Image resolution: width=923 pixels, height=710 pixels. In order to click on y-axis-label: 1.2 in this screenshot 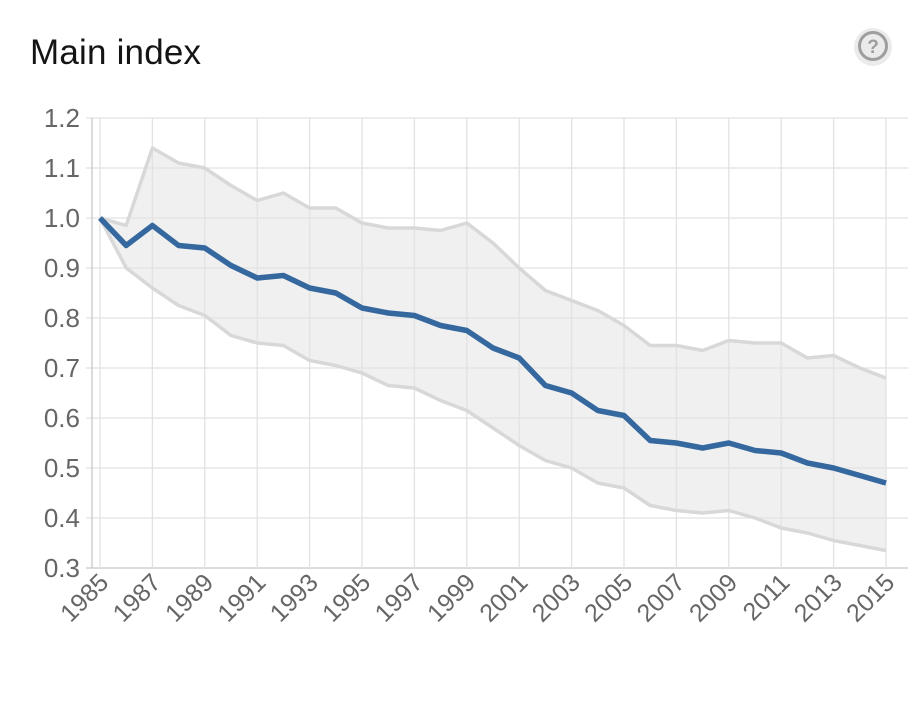, I will do `click(62, 118)`.